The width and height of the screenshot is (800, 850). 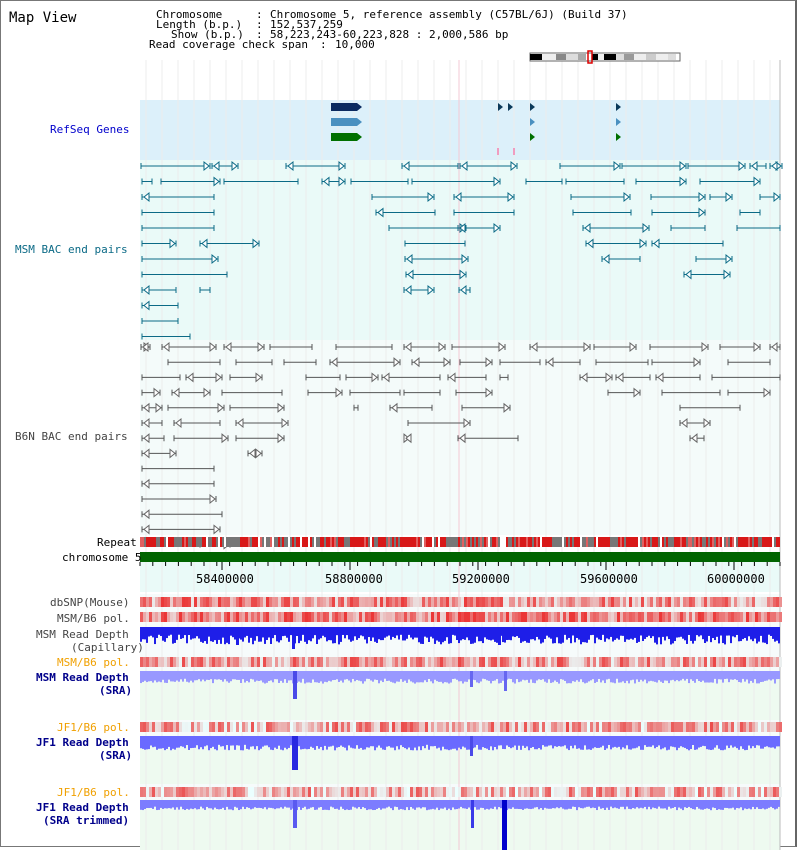 I want to click on track-label-b6n-bac: B6N BAC end pairs, so click(x=71, y=436).